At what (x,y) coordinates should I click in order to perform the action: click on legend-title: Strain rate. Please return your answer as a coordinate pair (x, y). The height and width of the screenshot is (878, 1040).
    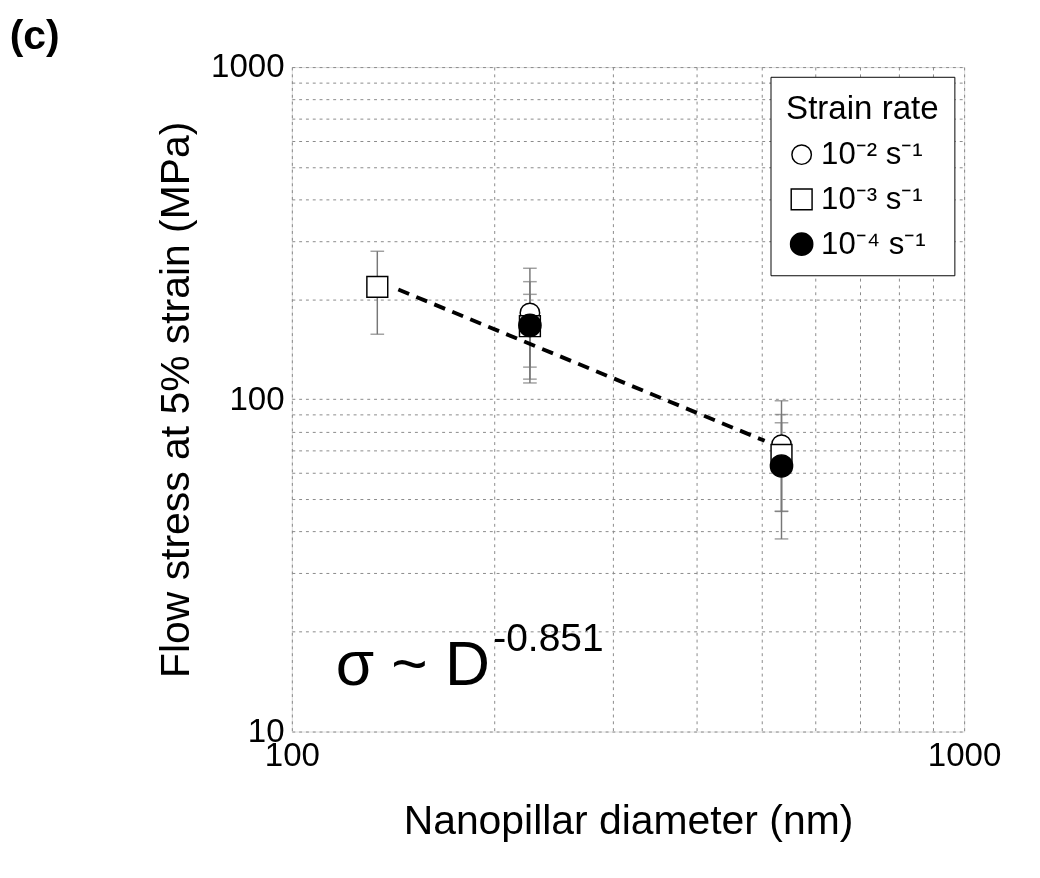
    Looking at the image, I should click on (862, 107).